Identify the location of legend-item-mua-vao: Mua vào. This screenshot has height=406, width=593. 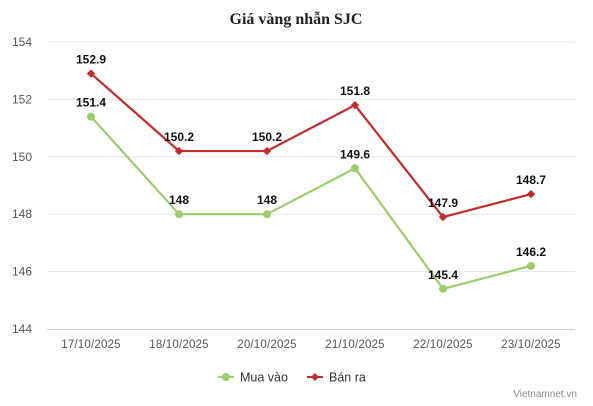
(253, 378).